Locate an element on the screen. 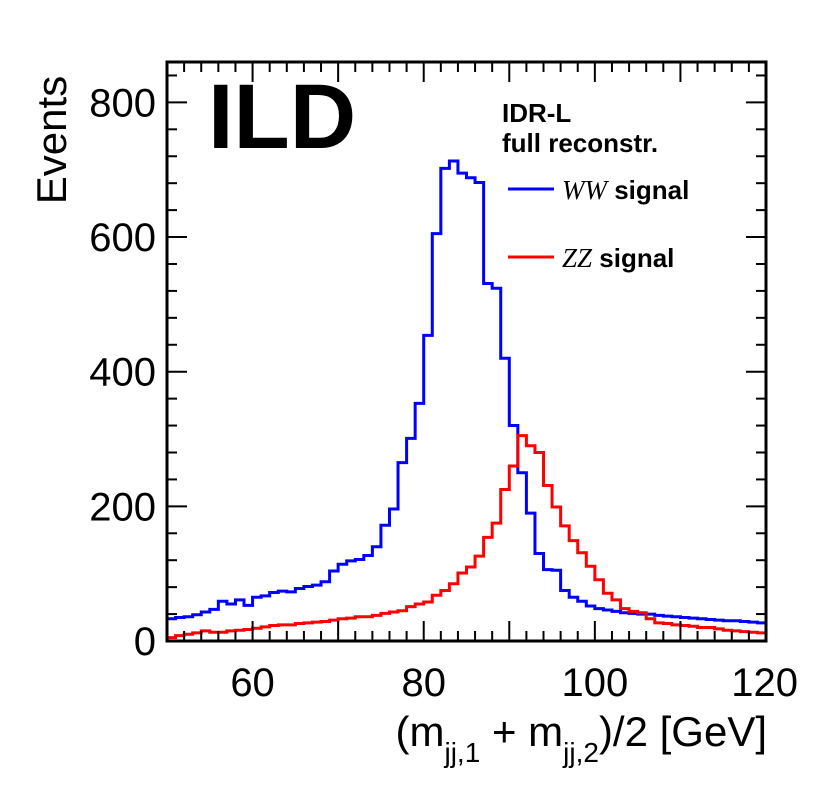  x-axis-title-open: (m is located at coordinates (420, 731).